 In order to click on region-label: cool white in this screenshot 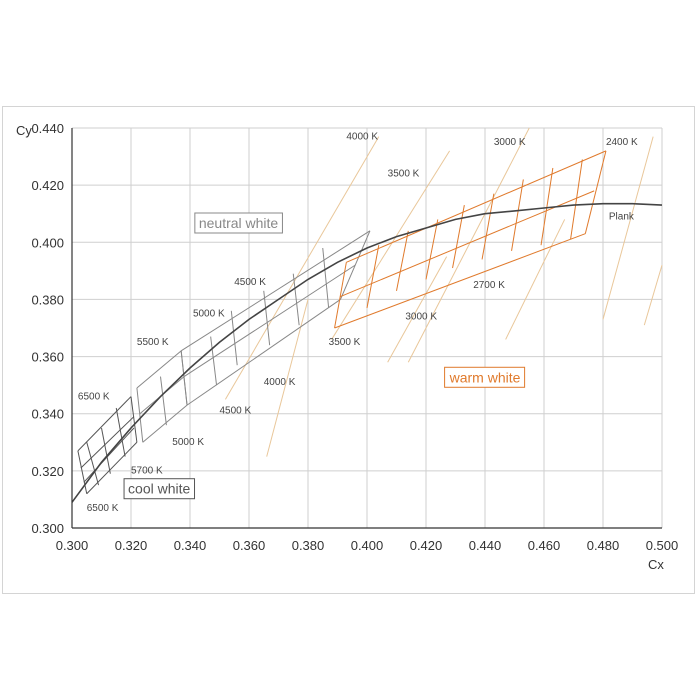, I will do `click(159, 489)`.